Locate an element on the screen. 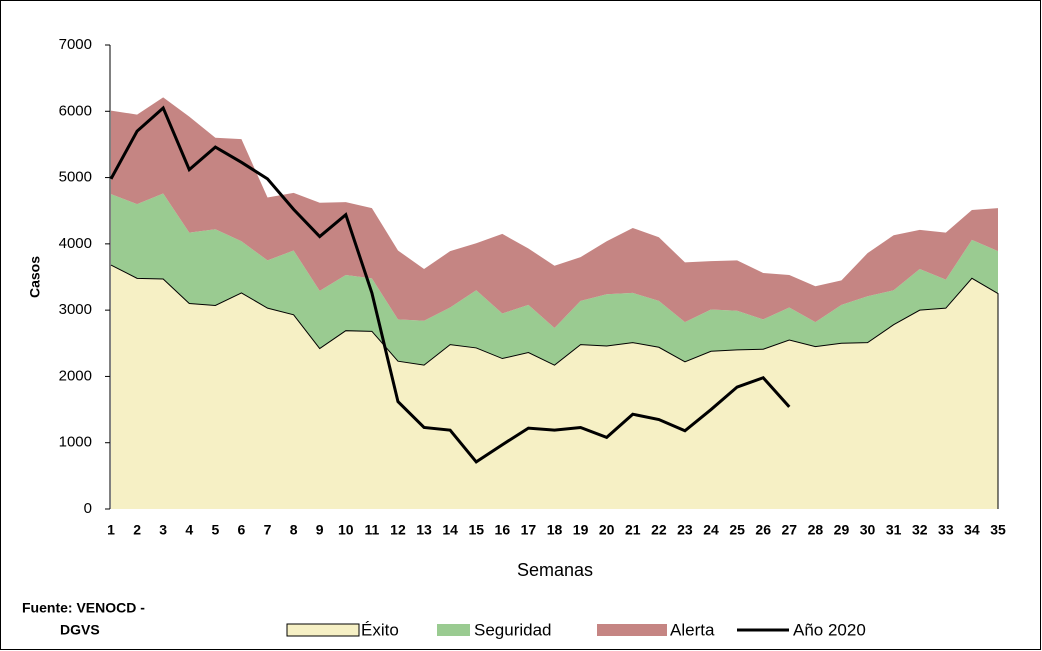 This screenshot has height=651, width=1042. x-tick-label: 19 is located at coordinates (581, 530).